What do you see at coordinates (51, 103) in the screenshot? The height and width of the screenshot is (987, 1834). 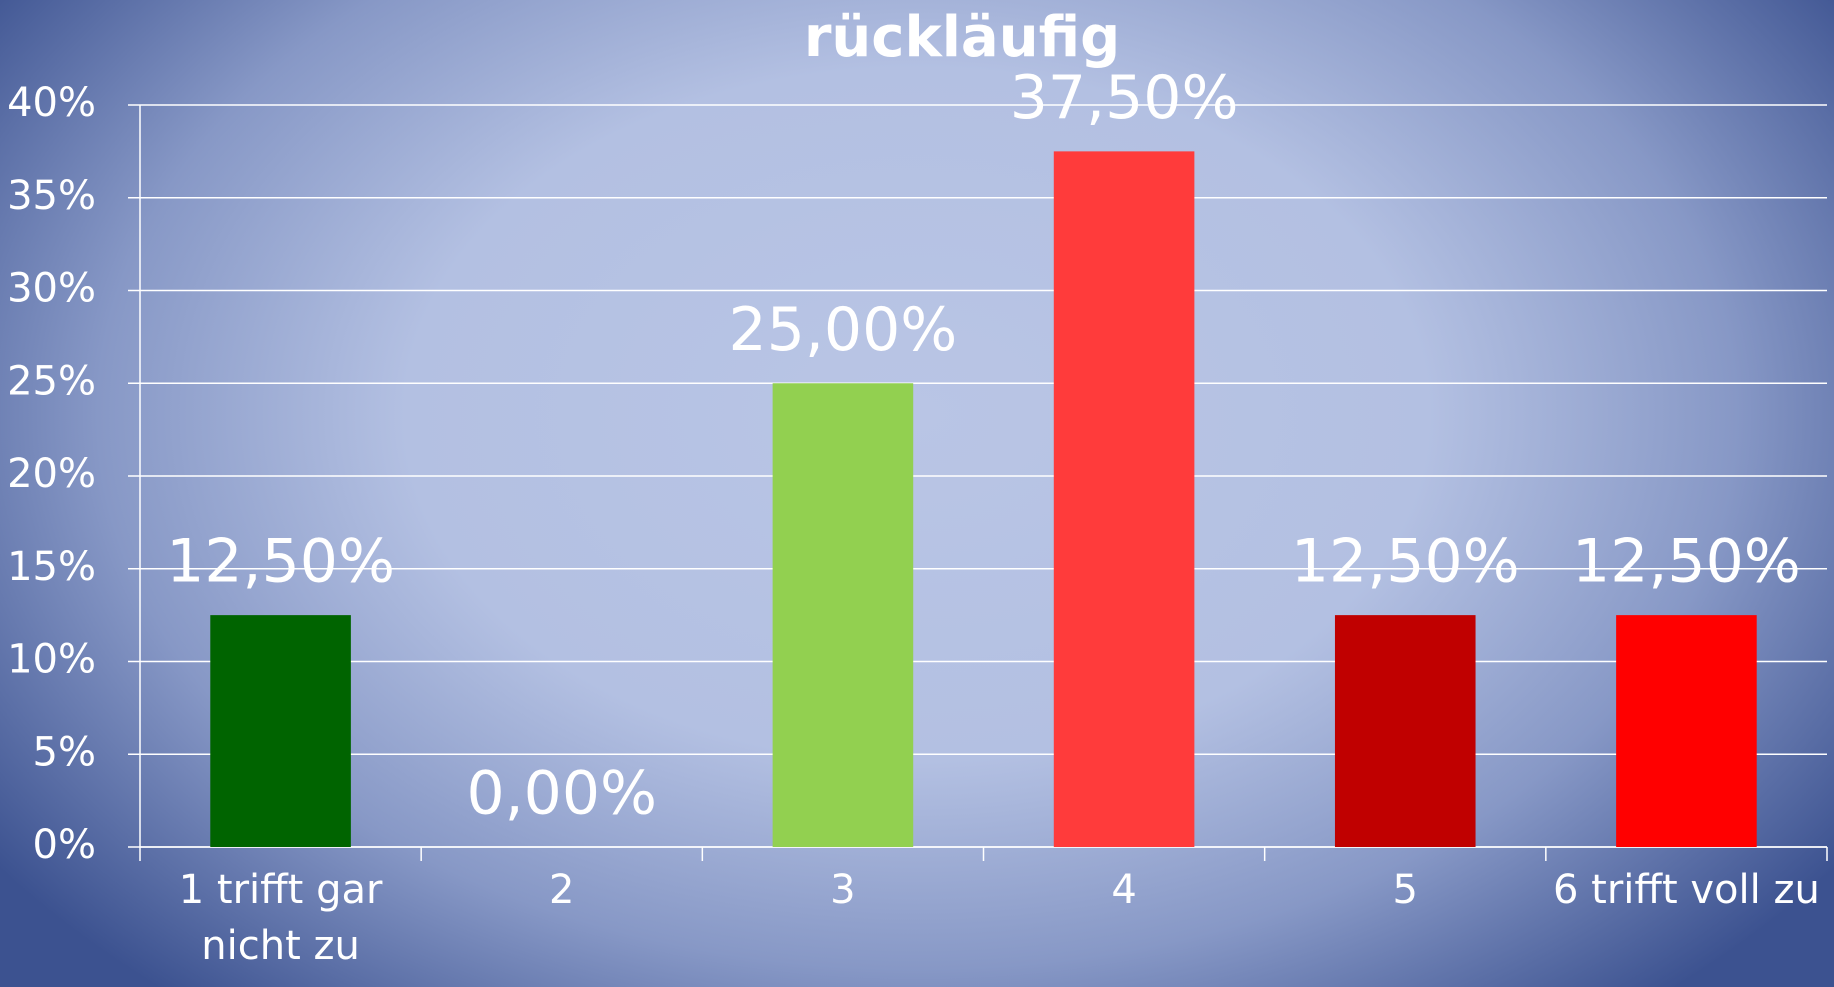 I see `y-tick-label: 40%` at bounding box center [51, 103].